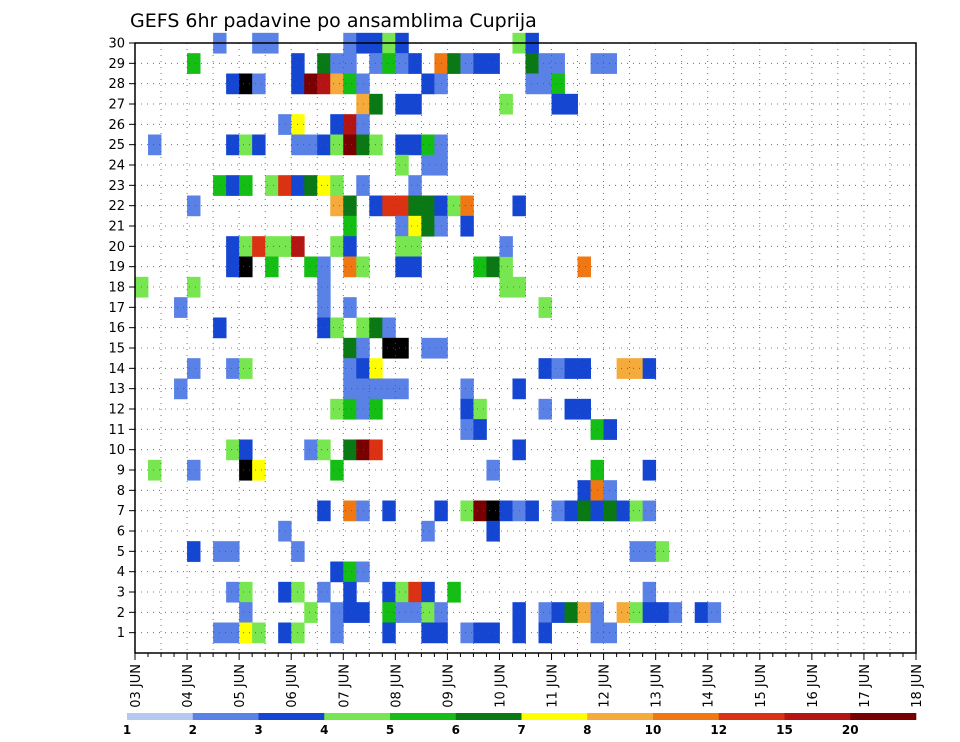 This screenshot has height=742, width=960. What do you see at coordinates (116, 64) in the screenshot?
I see `y-tick-label: 29` at bounding box center [116, 64].